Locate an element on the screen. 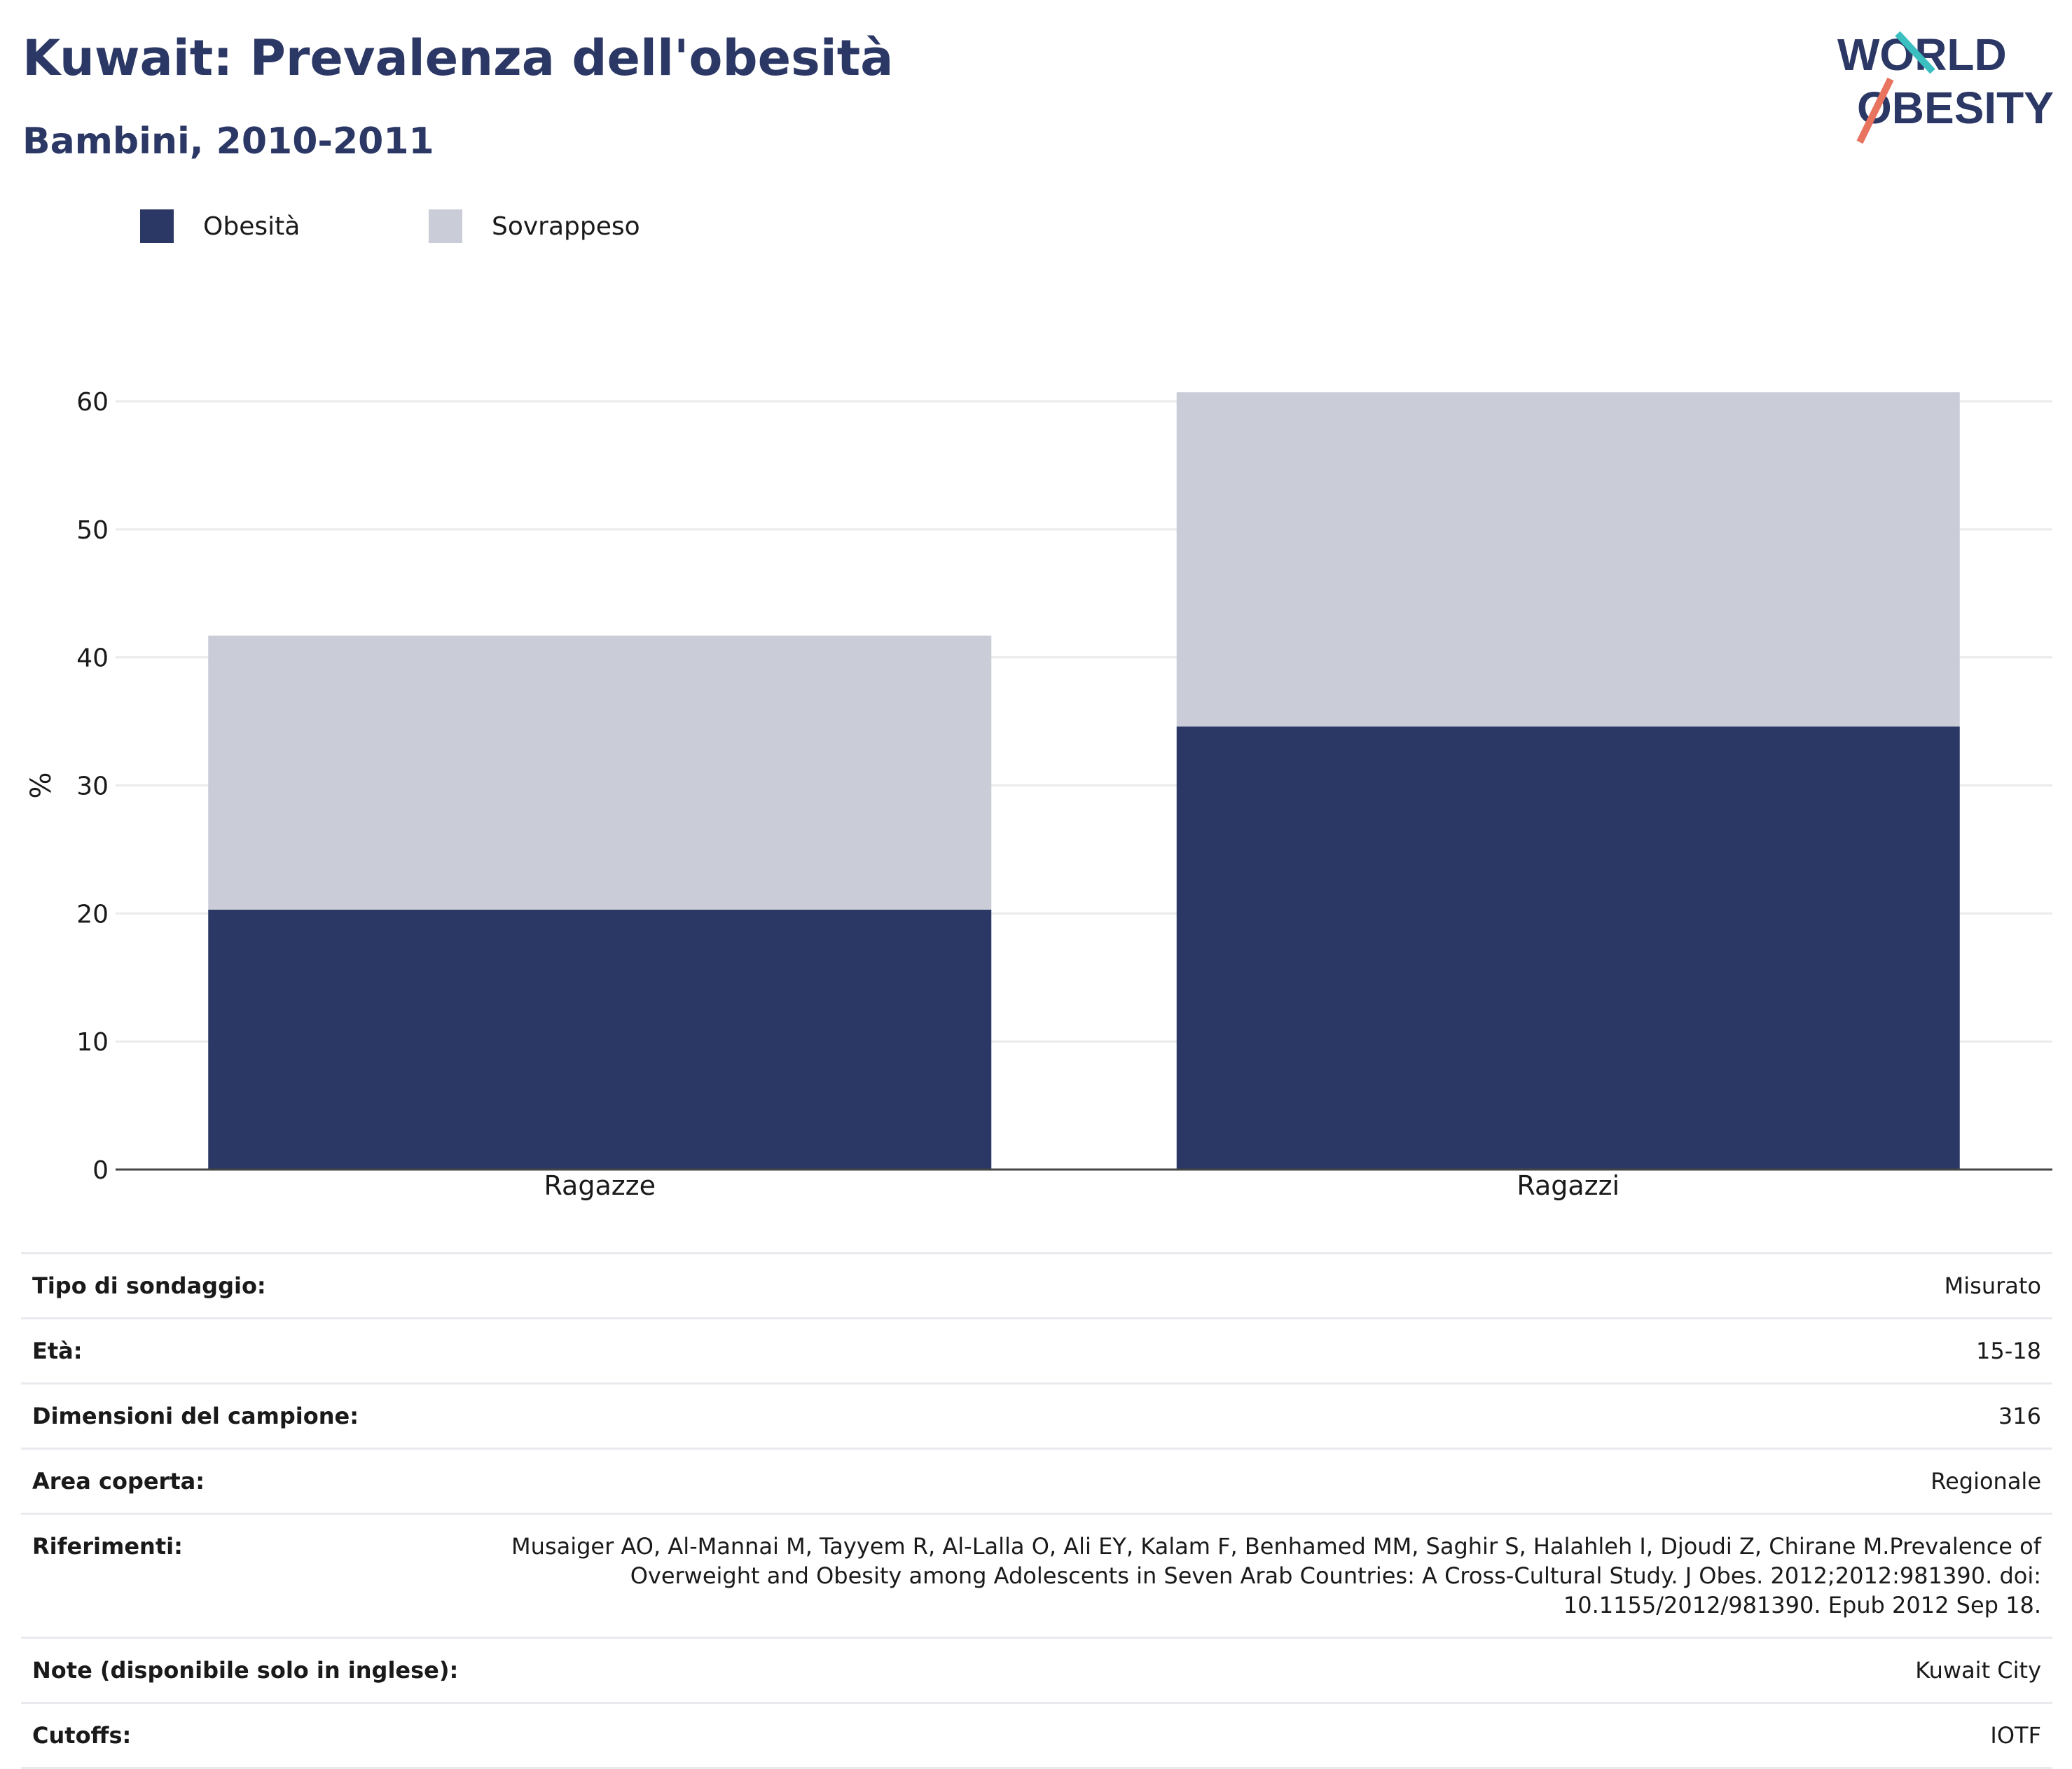  logo-slash-coral is located at coordinates (1875, 111).